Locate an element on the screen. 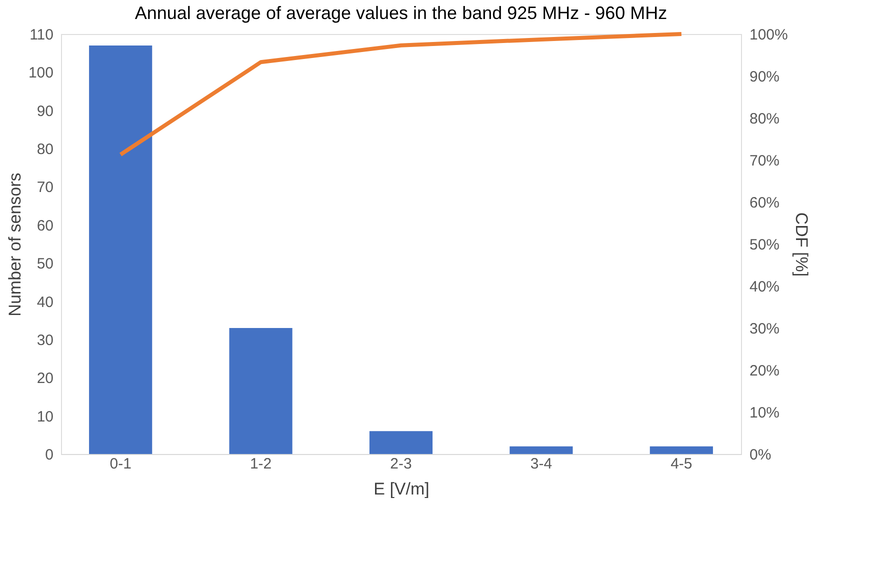  y-tick-label: 40 is located at coordinates (45, 302).